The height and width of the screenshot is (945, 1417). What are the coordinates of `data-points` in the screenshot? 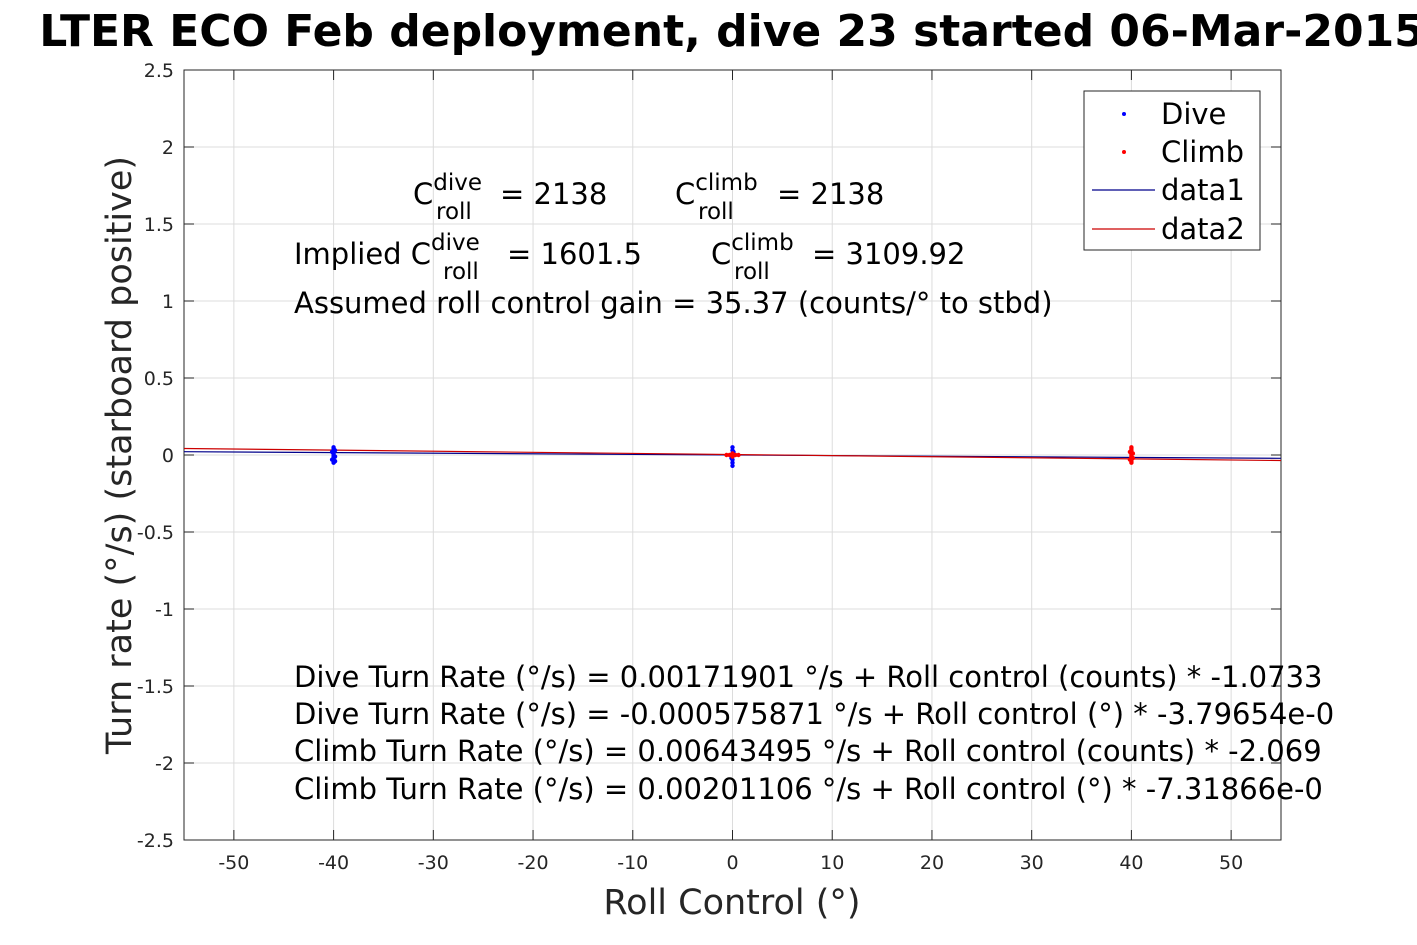 It's located at (732, 456).